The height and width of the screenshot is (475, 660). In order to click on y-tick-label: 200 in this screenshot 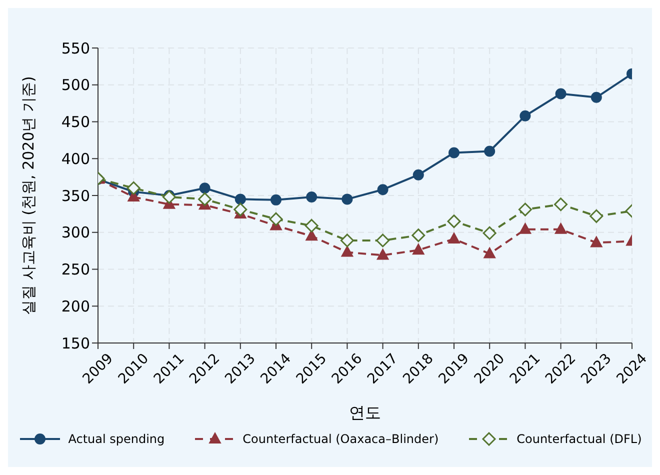, I will do `click(75, 306)`.